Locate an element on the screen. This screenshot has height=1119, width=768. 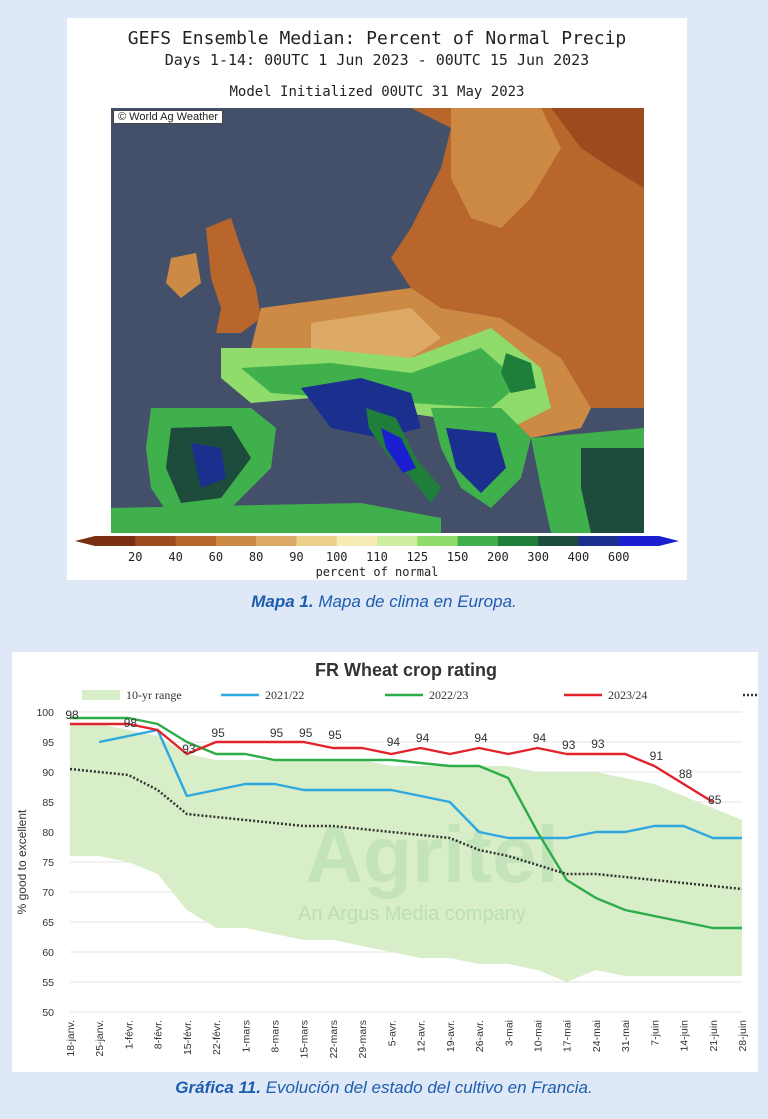
colorbar-tick-label: 200 is located at coordinates (498, 557).